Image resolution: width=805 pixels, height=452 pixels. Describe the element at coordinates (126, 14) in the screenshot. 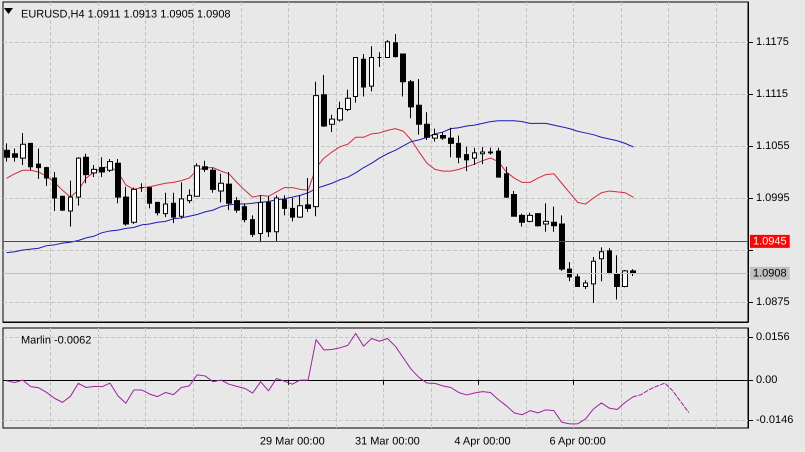

I see `text: EURUSD,H4 1.0911 1.0913 1.0905 1.0908` at that location.